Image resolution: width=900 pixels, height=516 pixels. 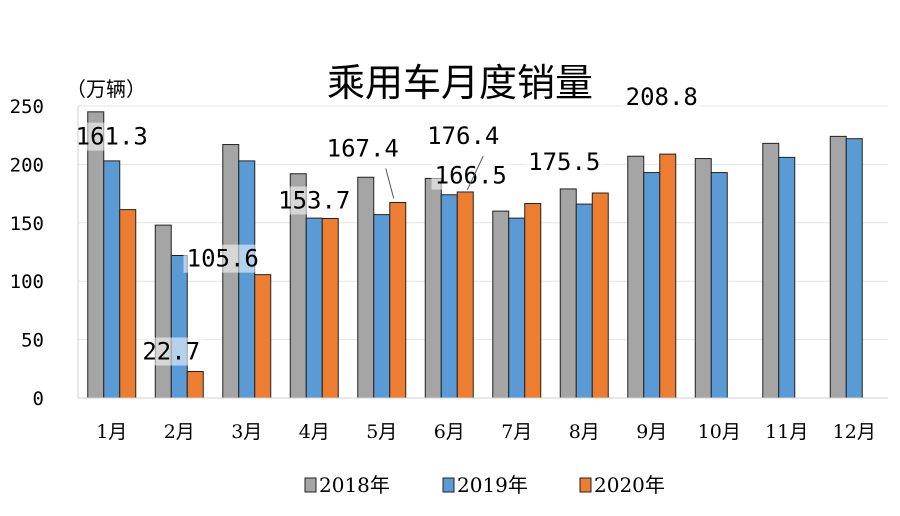 I want to click on data-label-2020-7月: 166.5, so click(x=471, y=176).